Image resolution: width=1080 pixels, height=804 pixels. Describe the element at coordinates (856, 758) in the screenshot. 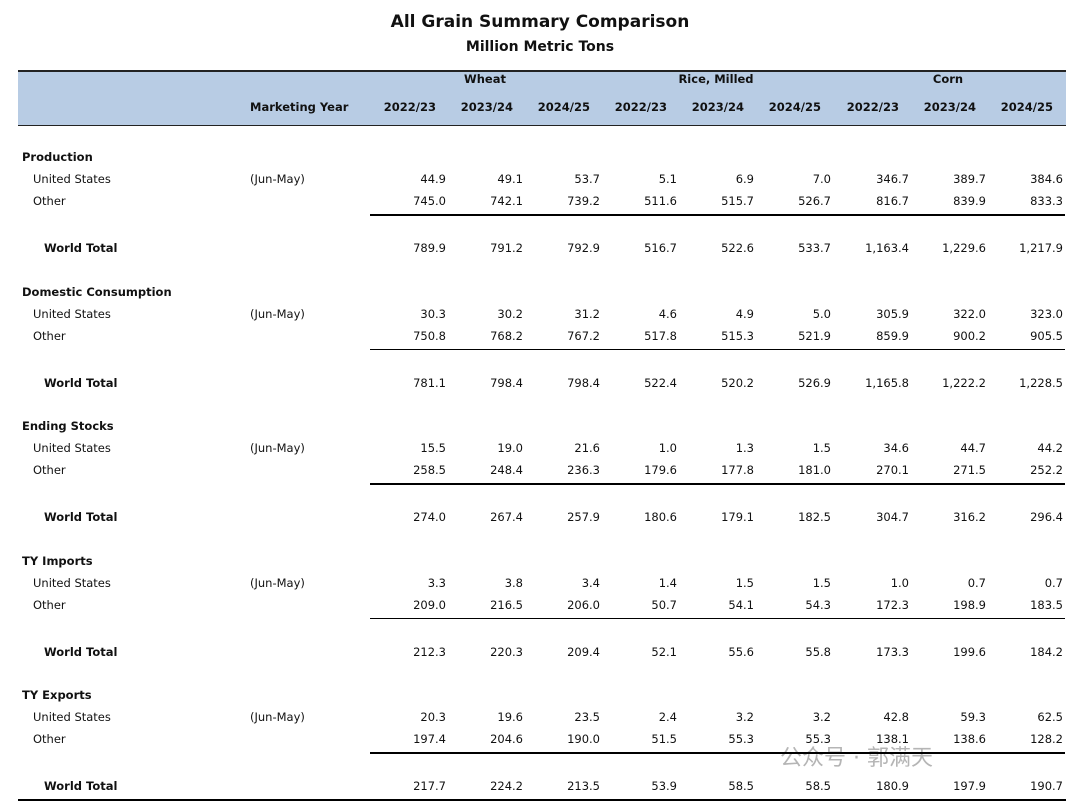

I see `watermark: 公众号 · 郭满天` at that location.